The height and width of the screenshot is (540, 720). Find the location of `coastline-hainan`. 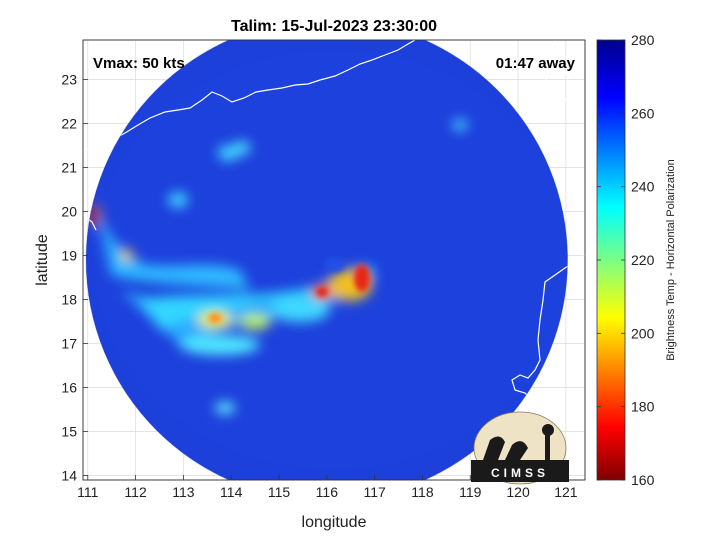

coastline-hainan is located at coordinates (90, 222).